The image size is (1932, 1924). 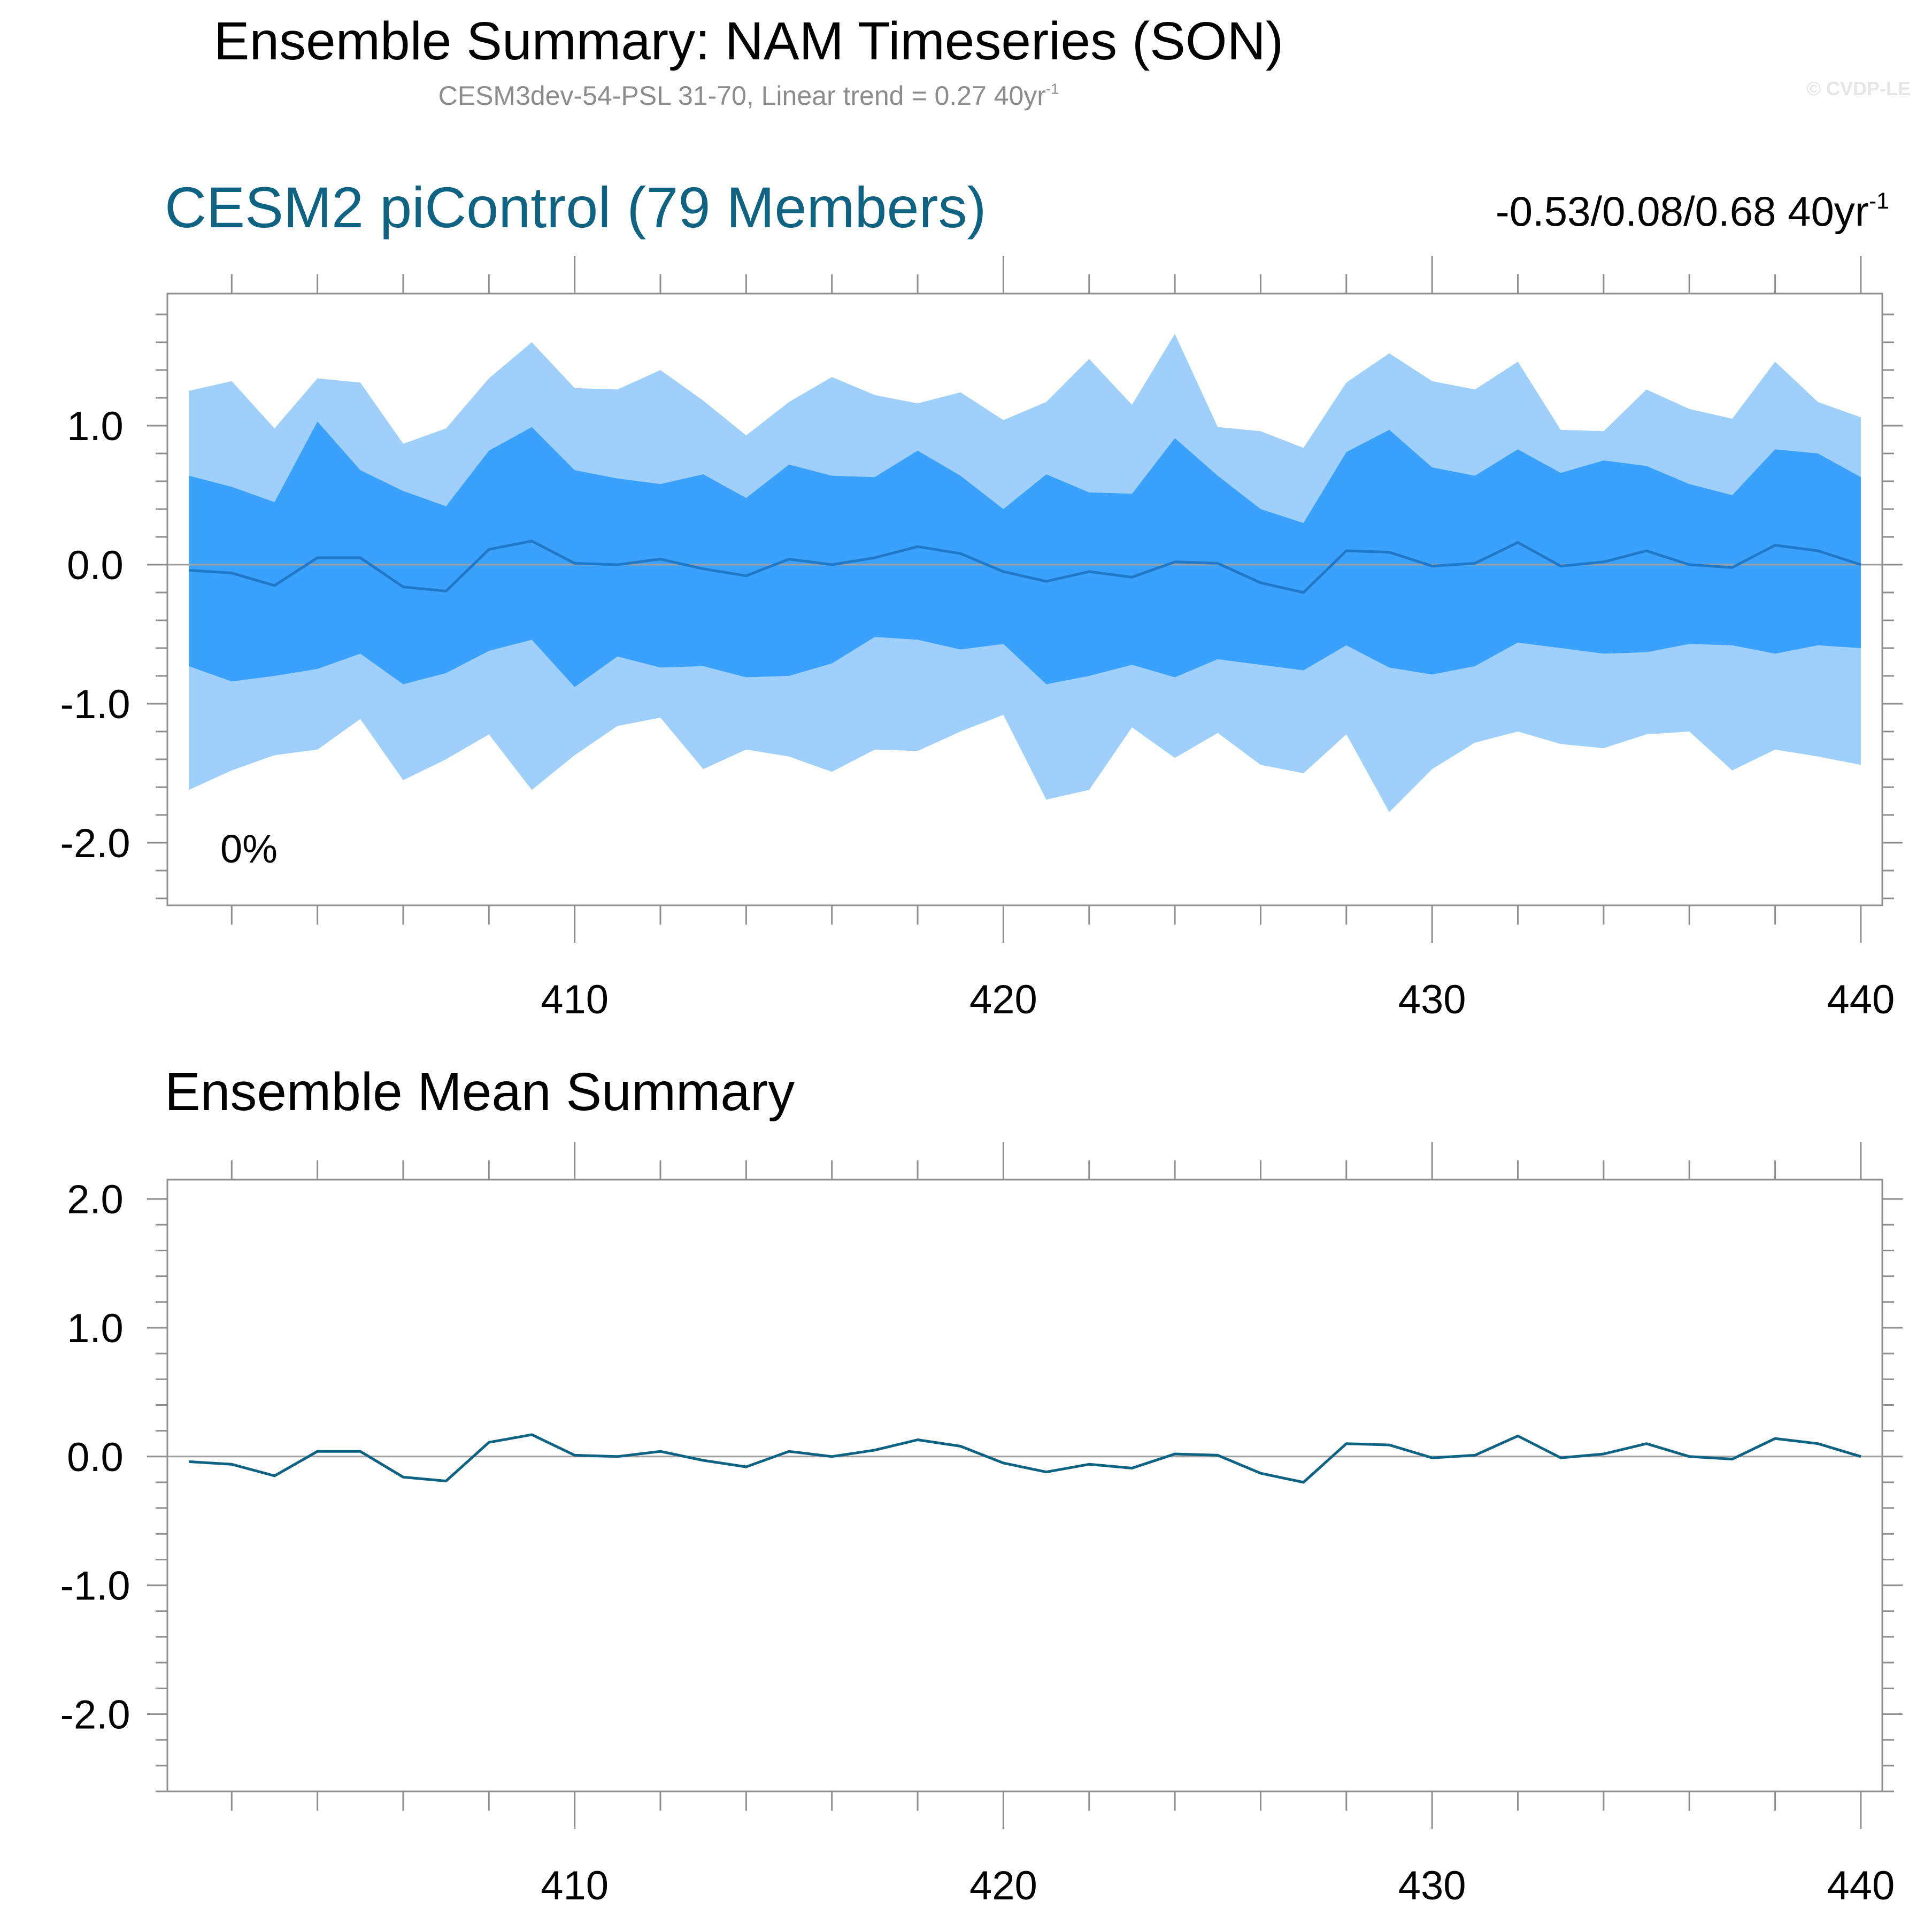 What do you see at coordinates (1432, 999) in the screenshot?
I see `top-xtick-label: 430` at bounding box center [1432, 999].